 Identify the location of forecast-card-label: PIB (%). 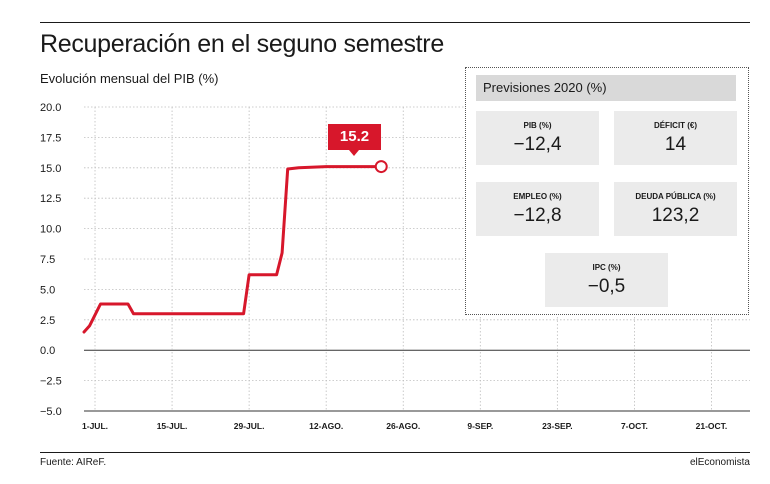
(537, 125).